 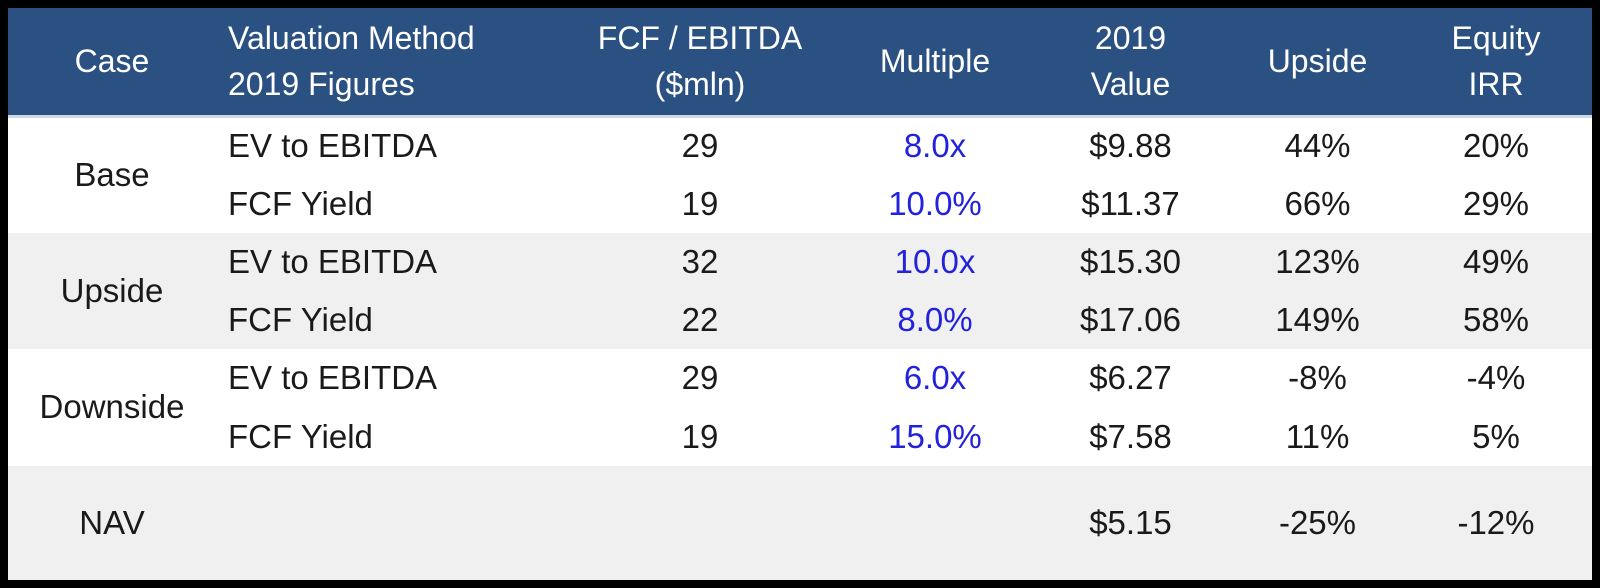 I want to click on value-cell: $6.27, so click(x=1130, y=378).